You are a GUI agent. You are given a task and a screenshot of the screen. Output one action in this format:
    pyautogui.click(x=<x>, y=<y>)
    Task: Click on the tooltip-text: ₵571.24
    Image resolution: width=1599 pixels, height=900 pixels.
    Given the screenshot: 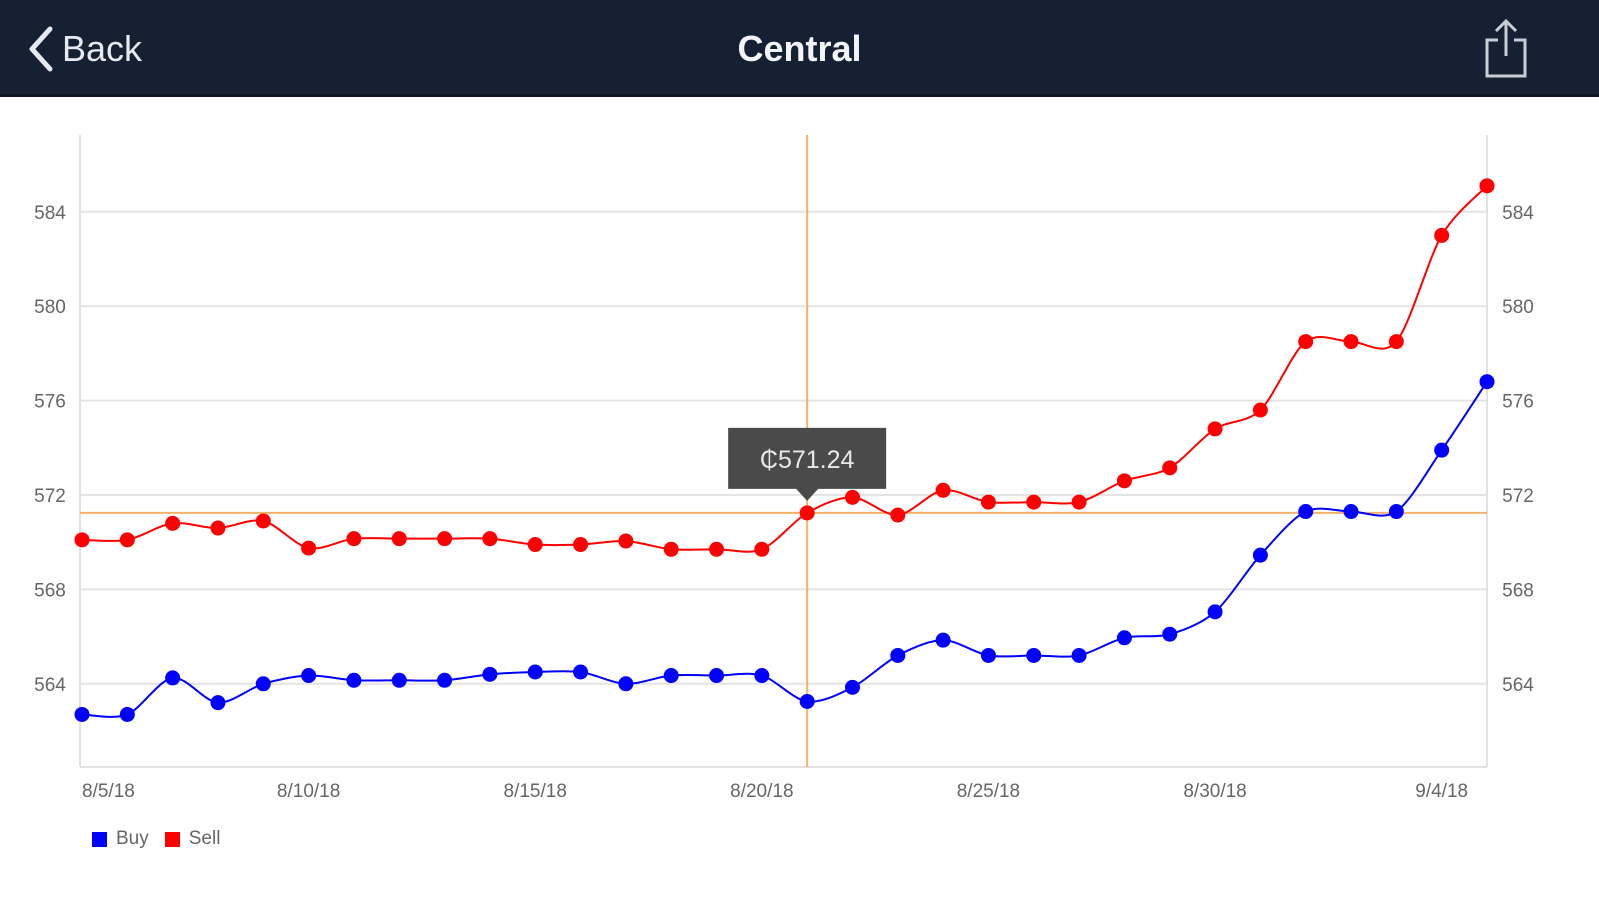 What is the action you would take?
    pyautogui.click(x=807, y=460)
    